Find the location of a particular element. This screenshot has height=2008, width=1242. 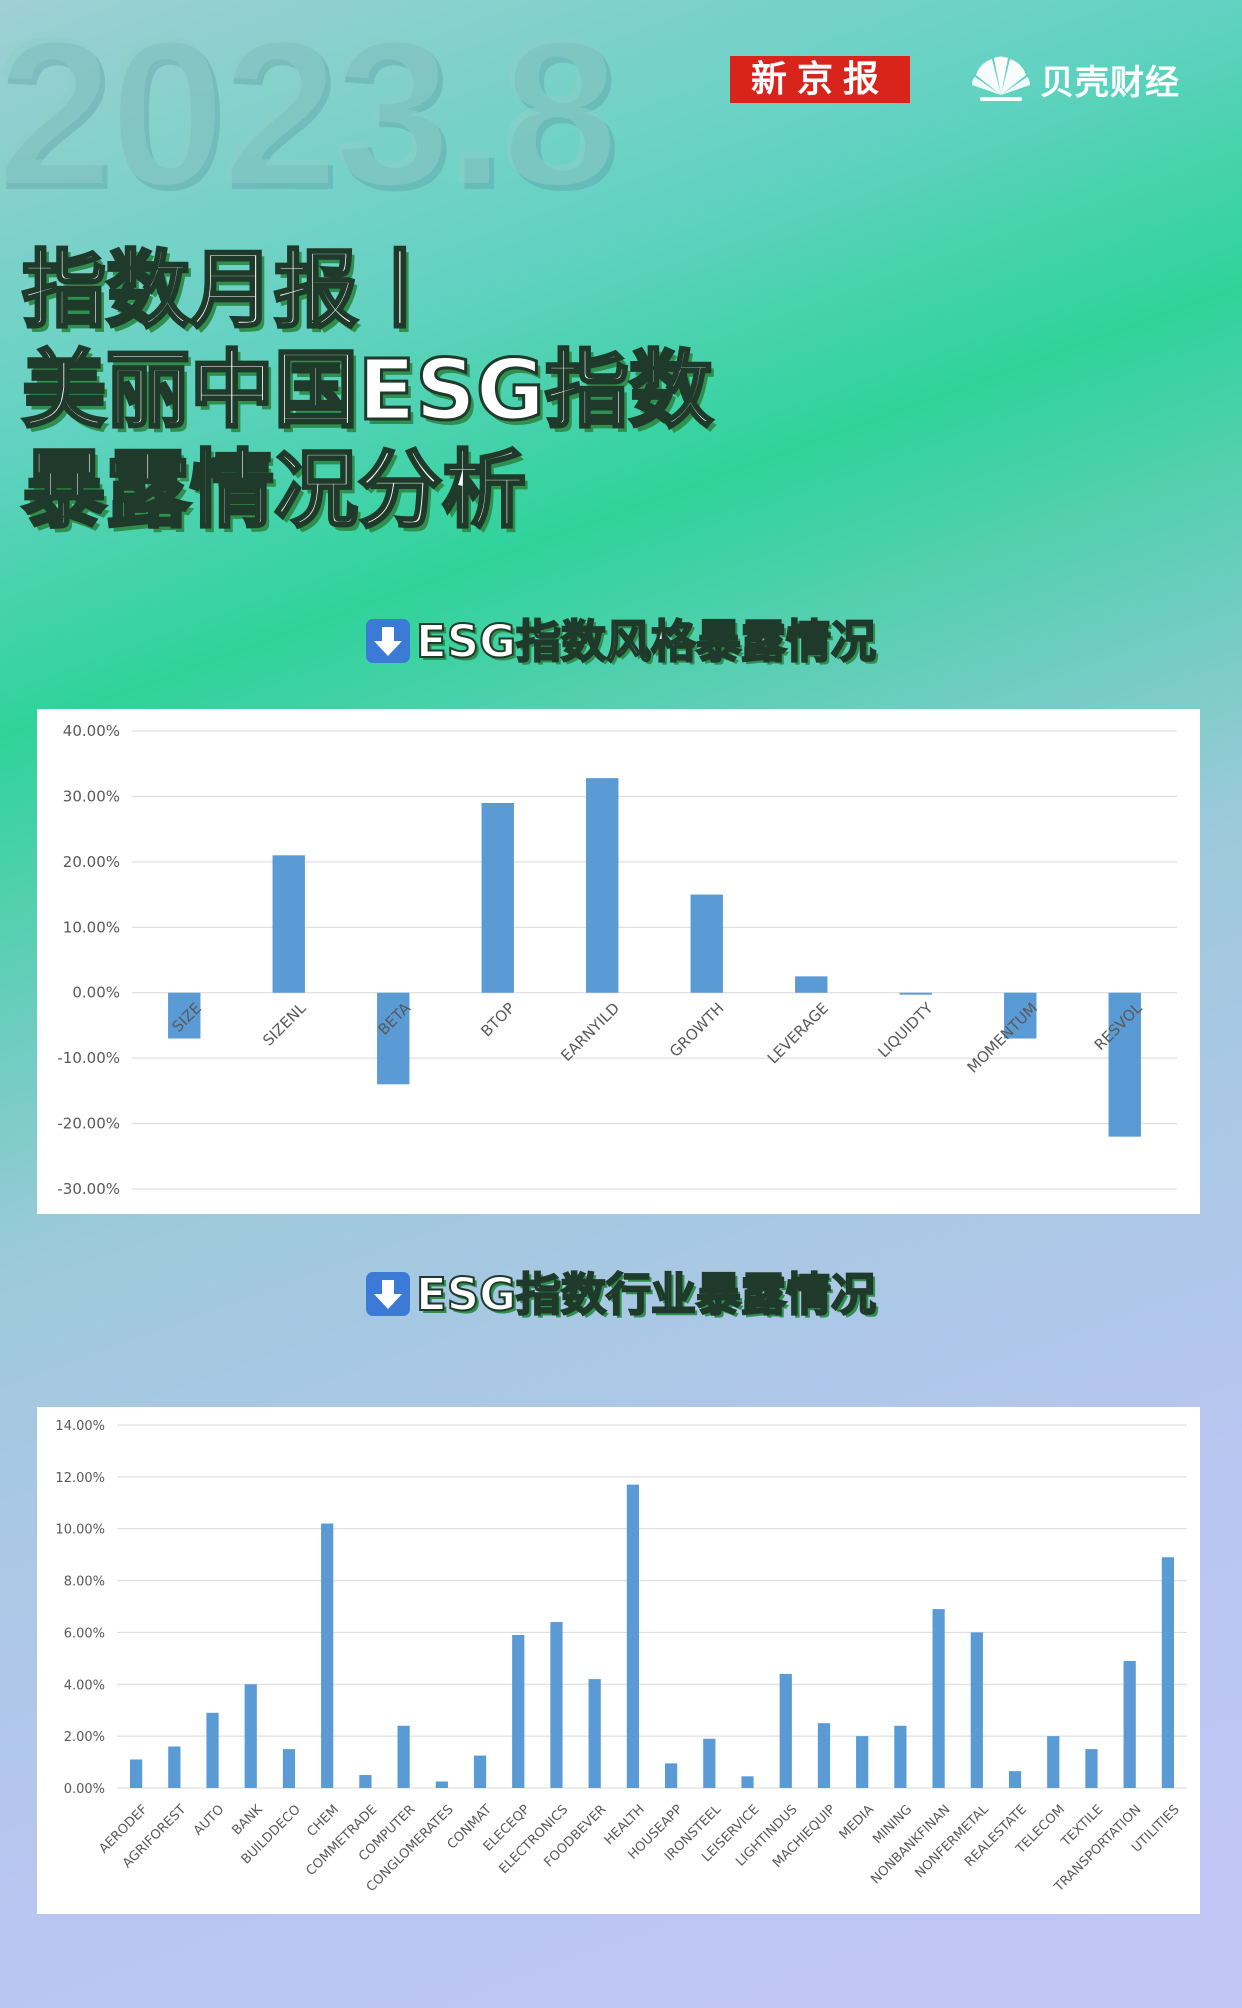

y-tick-label: -10.00% is located at coordinates (88, 1058).